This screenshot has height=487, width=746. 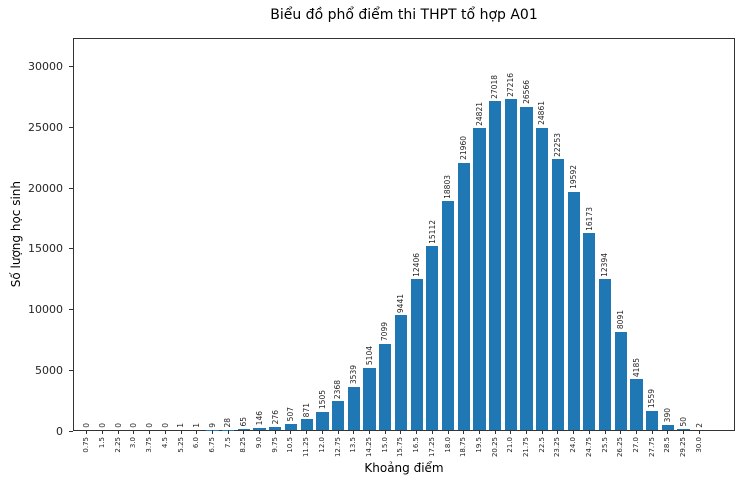 I want to click on bar-slot: 24821 19.5, so click(x=480, y=246).